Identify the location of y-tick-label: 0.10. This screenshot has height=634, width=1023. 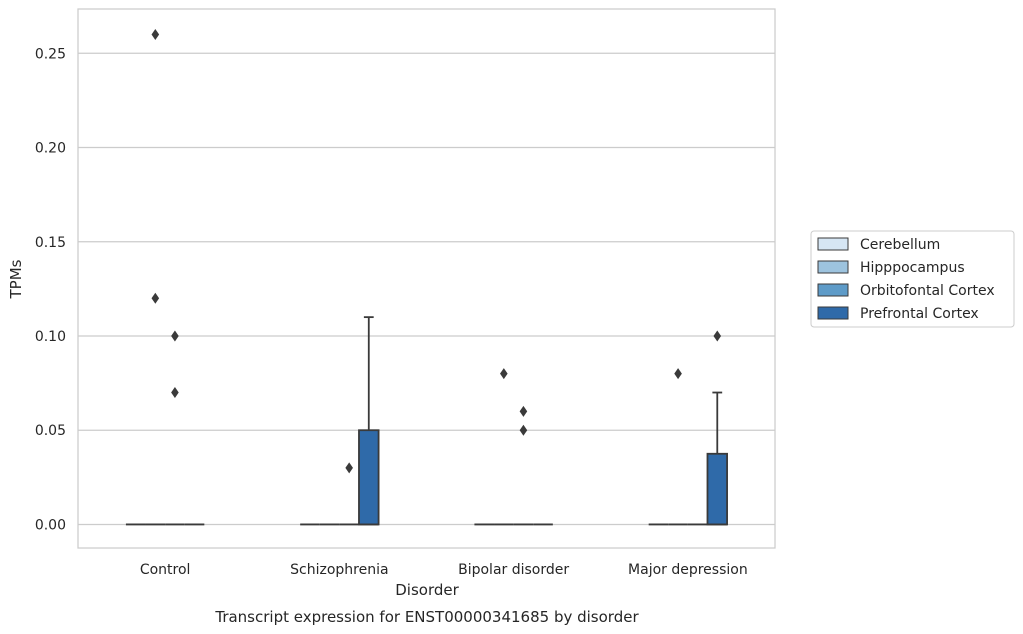
(50, 337).